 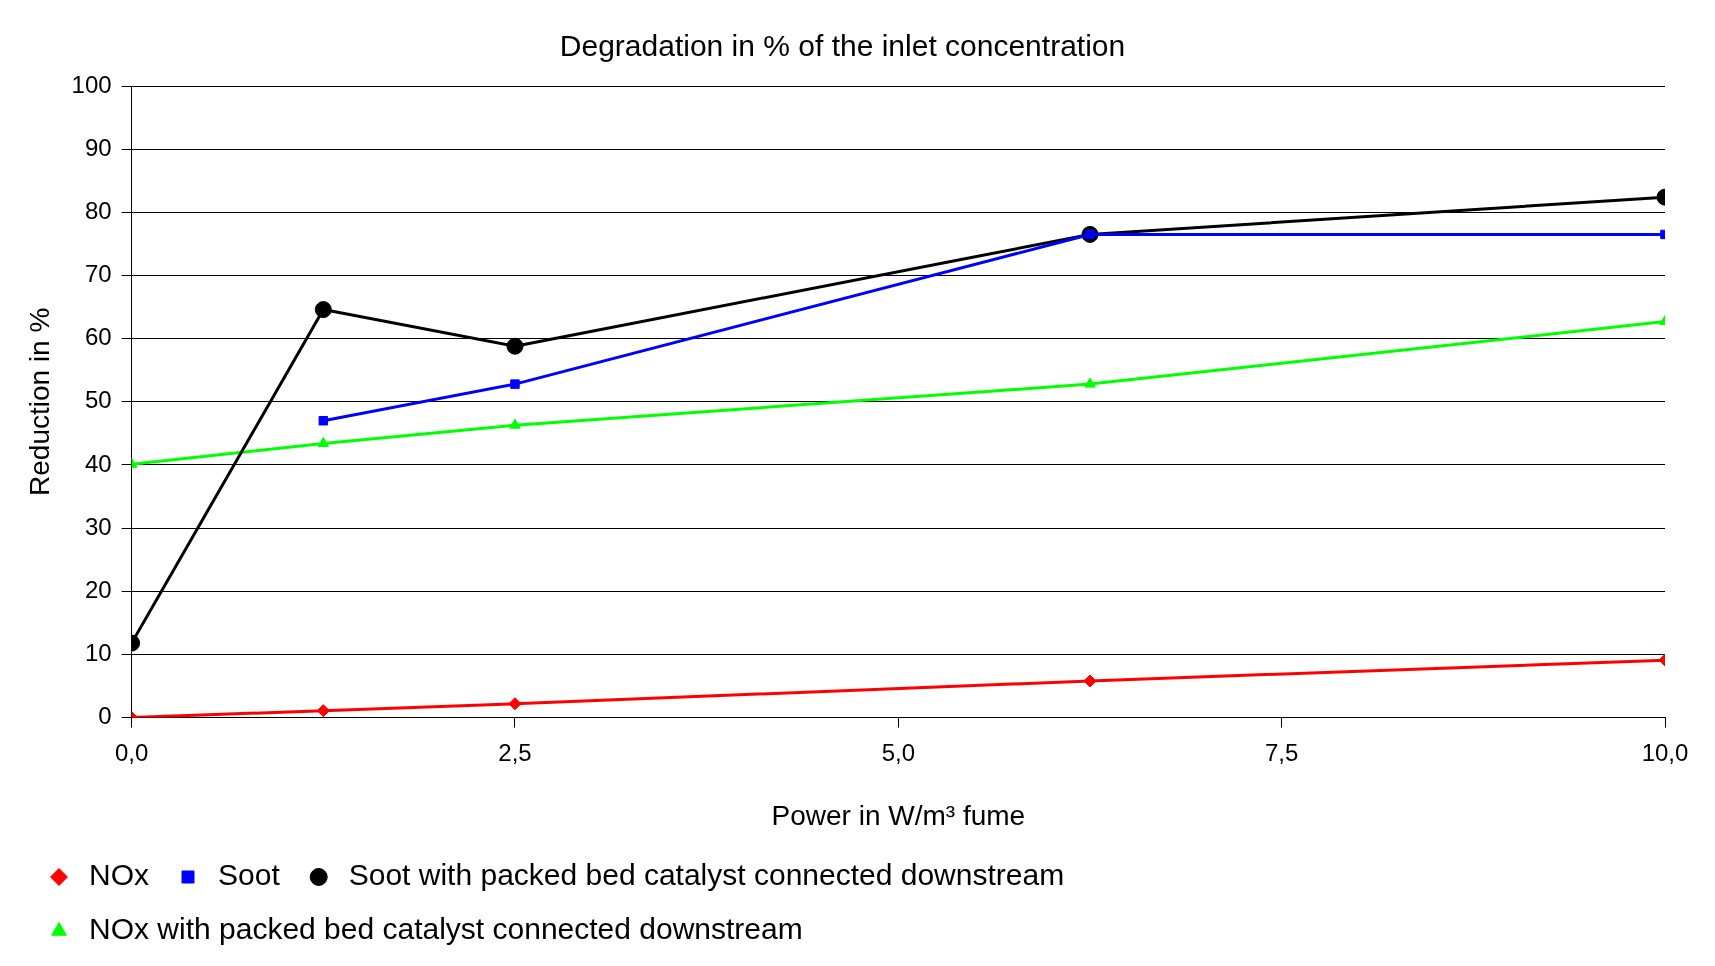 What do you see at coordinates (98, 147) in the screenshot?
I see `y-tick-label: 90` at bounding box center [98, 147].